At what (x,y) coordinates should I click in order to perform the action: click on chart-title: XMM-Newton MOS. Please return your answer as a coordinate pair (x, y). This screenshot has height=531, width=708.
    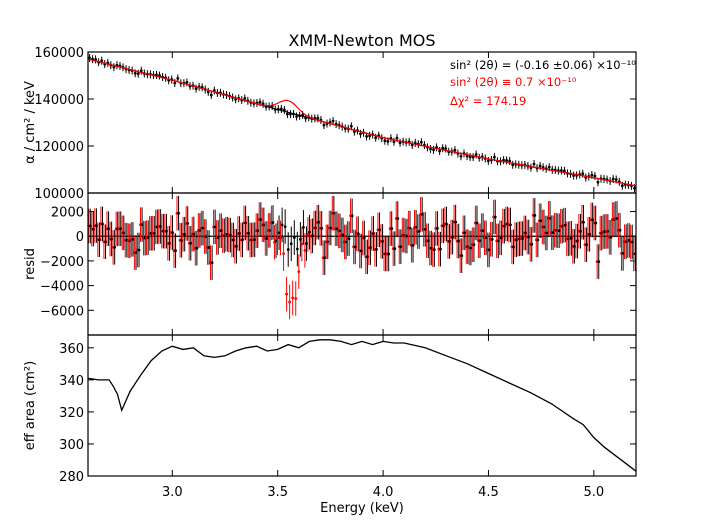
    Looking at the image, I should click on (361, 40).